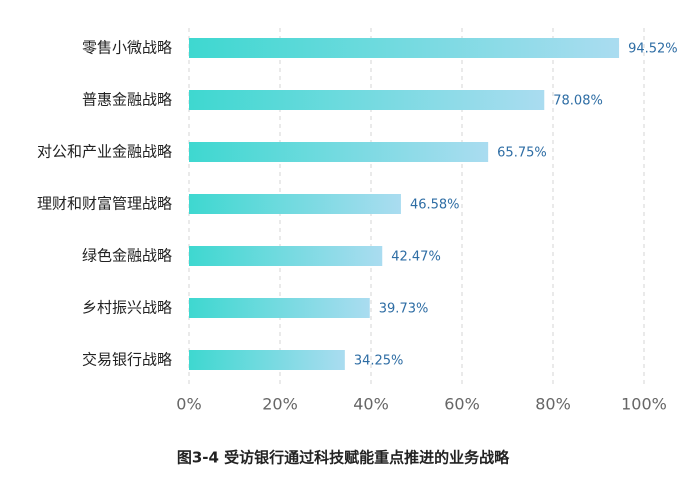 This screenshot has height=479, width=686. What do you see at coordinates (553, 404) in the screenshot?
I see `x-tick-label: 80%` at bounding box center [553, 404].